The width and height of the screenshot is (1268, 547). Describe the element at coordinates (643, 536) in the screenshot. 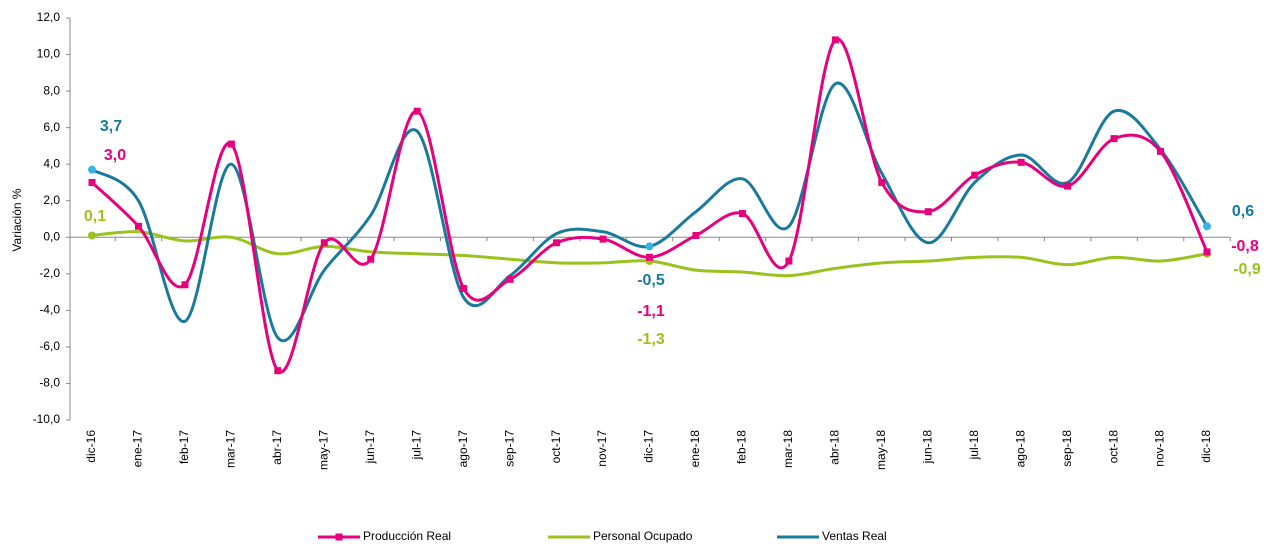

I see `legend-label: Personal Ocupado` at that location.